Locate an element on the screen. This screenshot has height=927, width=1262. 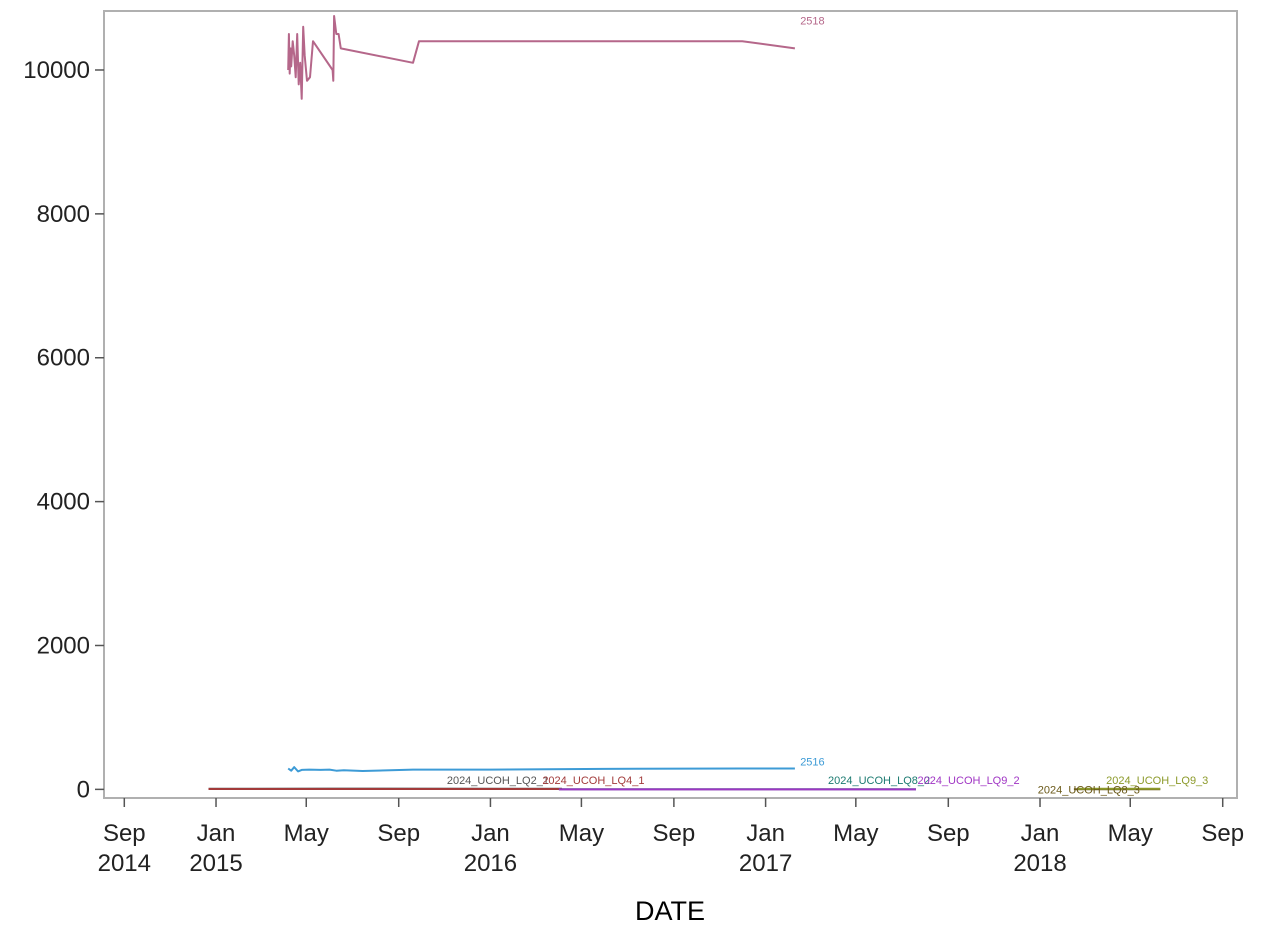
y-tick-label: 0 is located at coordinates (83, 789).